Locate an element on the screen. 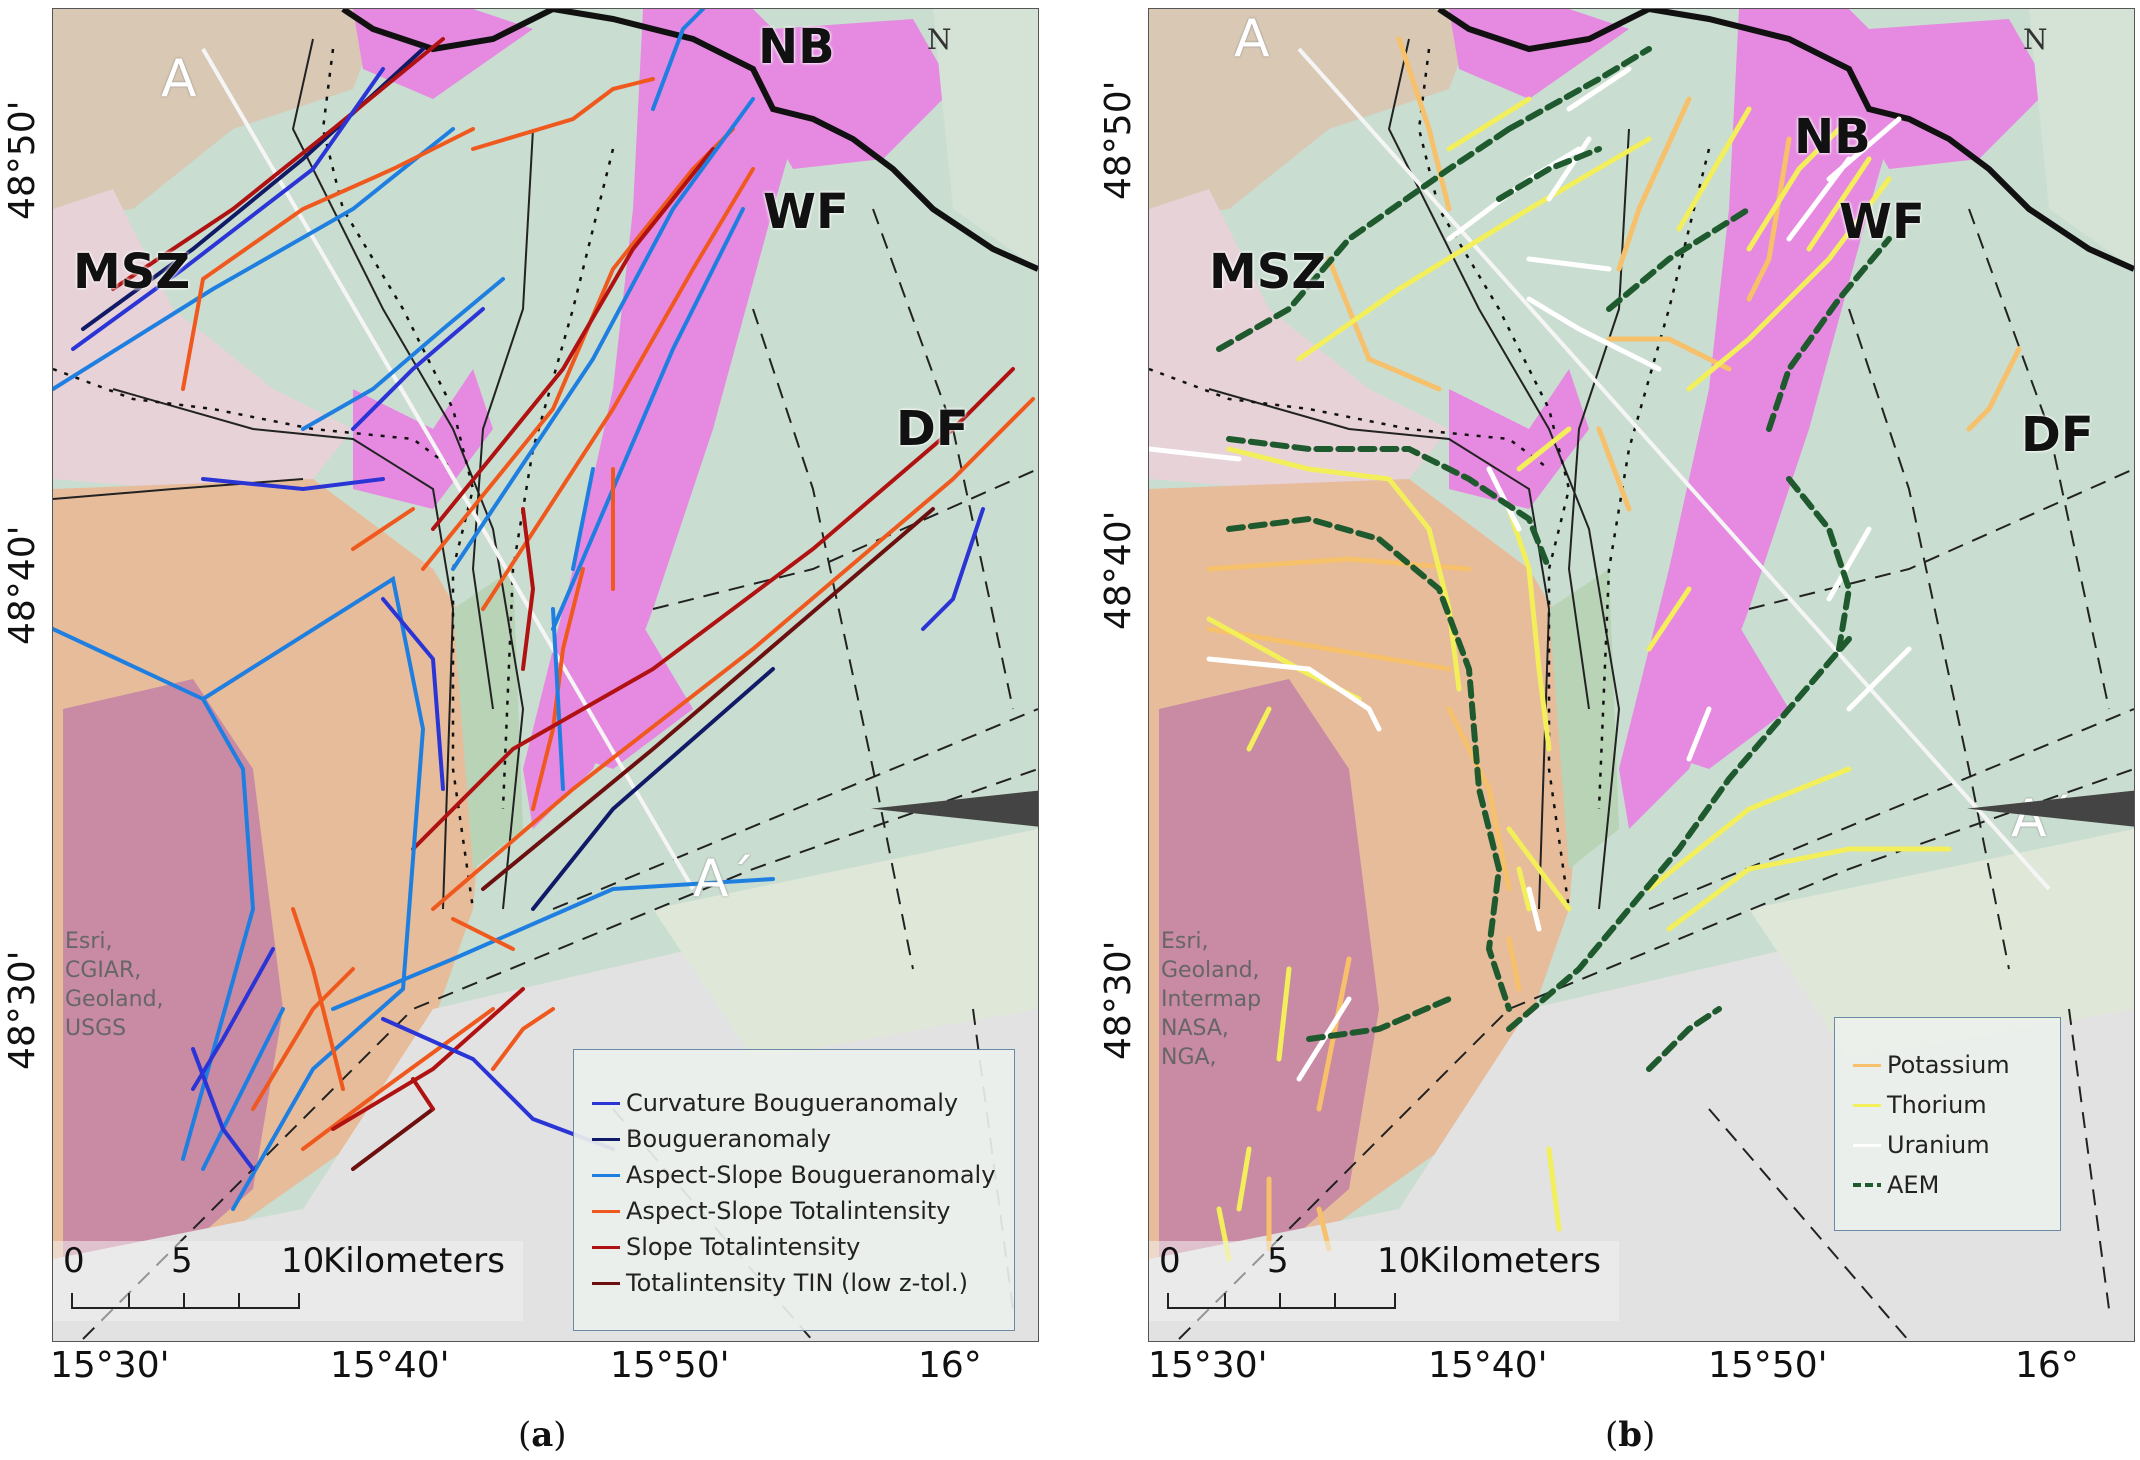 This screenshot has width=2140, height=1460. lon-label-b: 15°30' is located at coordinates (1208, 1365).